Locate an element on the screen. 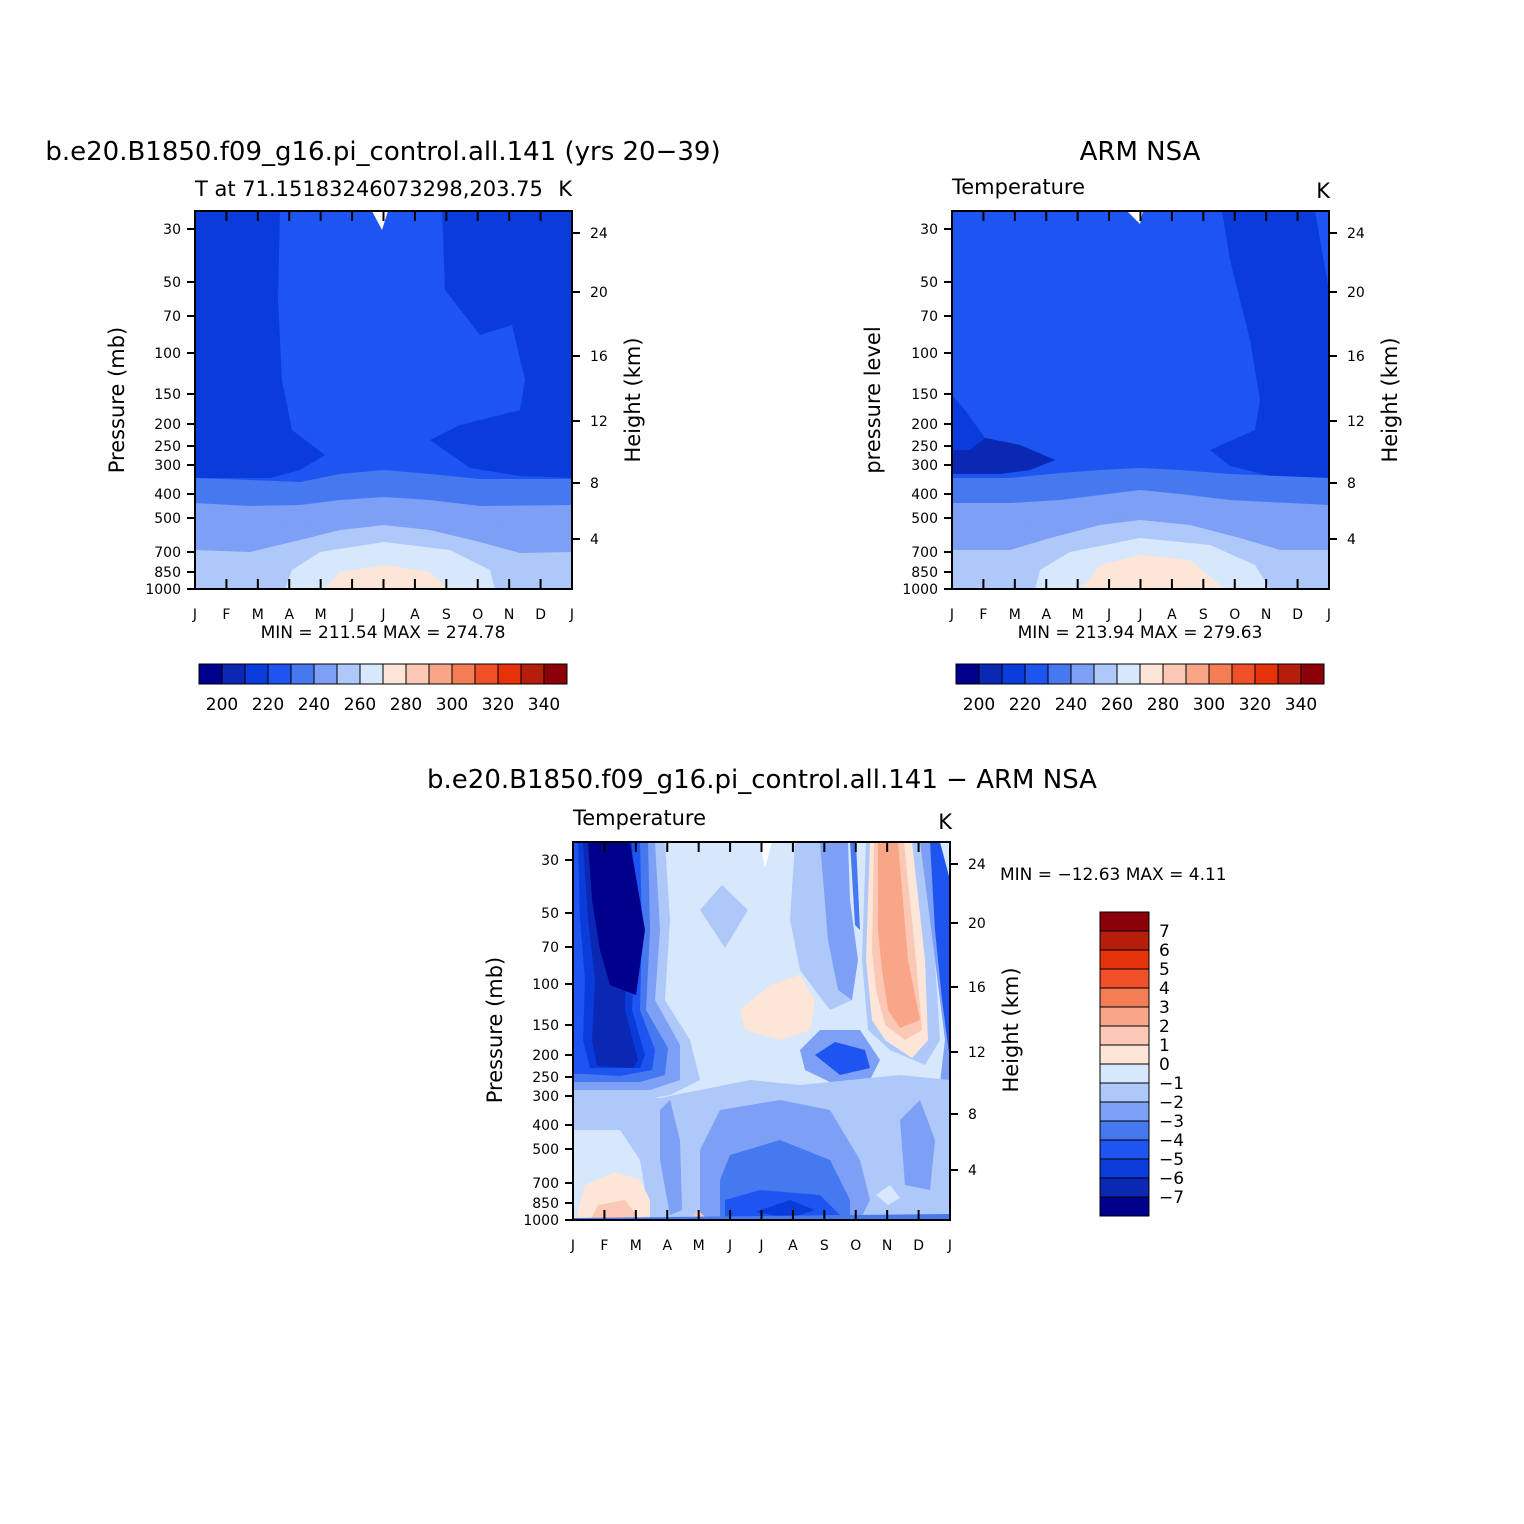  y-right-tick-label: 24 is located at coordinates (1356, 234).